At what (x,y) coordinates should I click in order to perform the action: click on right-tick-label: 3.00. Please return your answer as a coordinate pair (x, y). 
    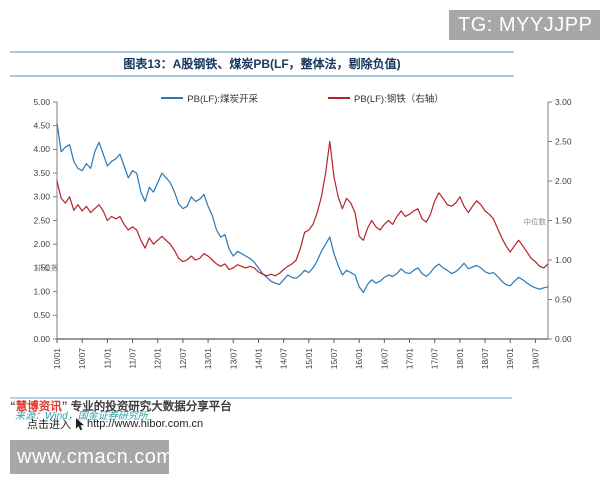
    Looking at the image, I should click on (563, 102).